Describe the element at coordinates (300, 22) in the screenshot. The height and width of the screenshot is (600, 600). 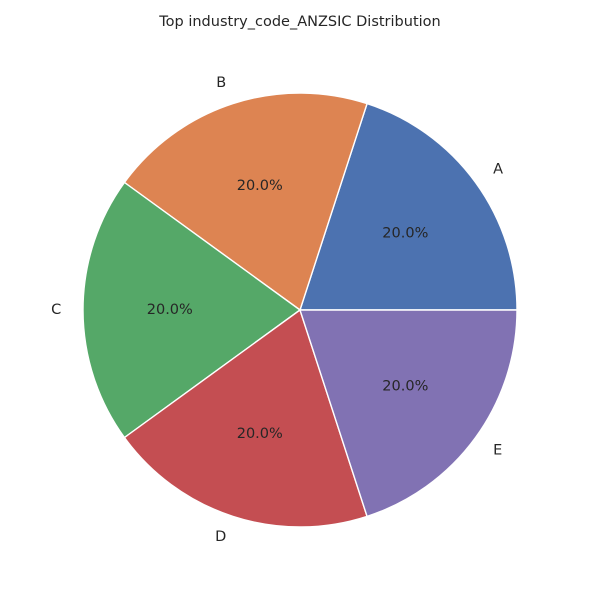
I see `chart-title: Top industry_code_ANZSIC Distribution` at that location.